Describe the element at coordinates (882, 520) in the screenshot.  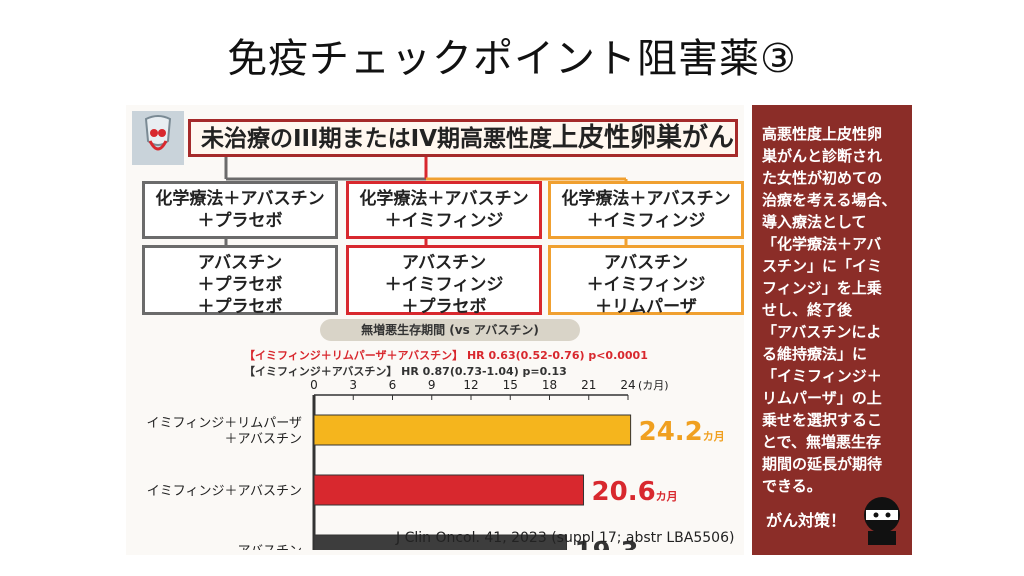
I see `ninja-mascot-icon` at that location.